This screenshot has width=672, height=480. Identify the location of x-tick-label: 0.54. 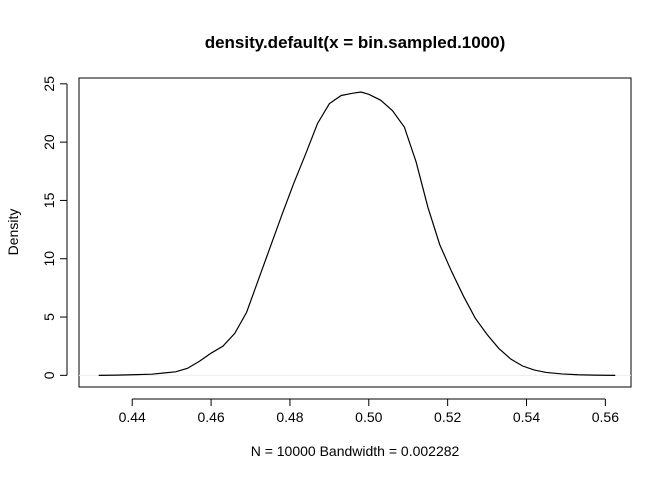
(526, 417).